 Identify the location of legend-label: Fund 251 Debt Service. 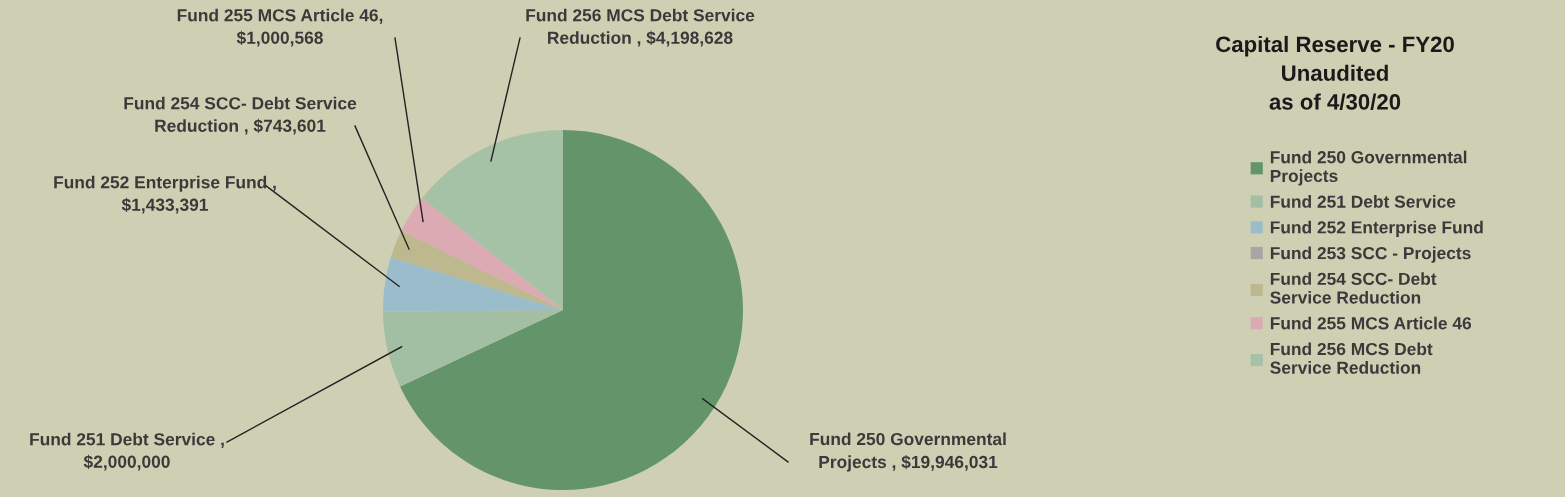
(1363, 201).